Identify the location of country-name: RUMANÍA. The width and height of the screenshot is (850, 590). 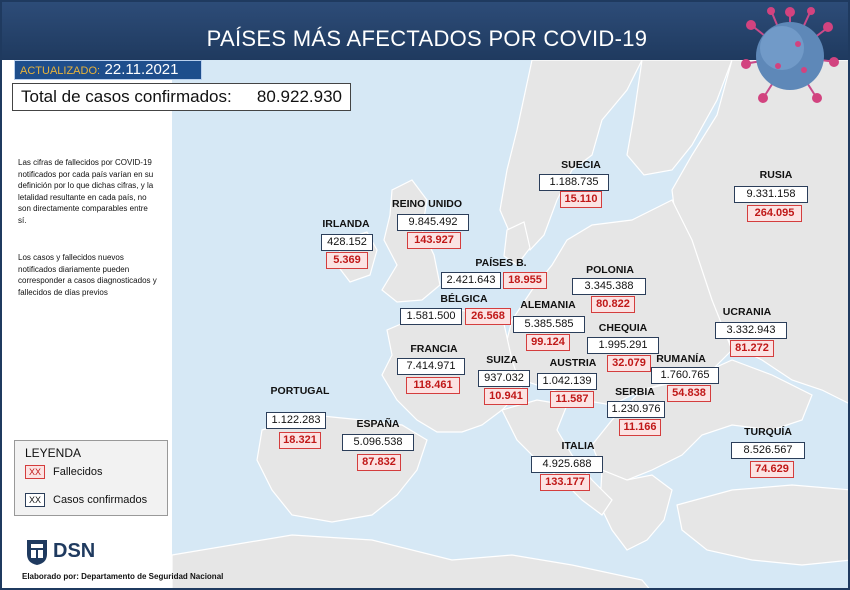
(681, 359).